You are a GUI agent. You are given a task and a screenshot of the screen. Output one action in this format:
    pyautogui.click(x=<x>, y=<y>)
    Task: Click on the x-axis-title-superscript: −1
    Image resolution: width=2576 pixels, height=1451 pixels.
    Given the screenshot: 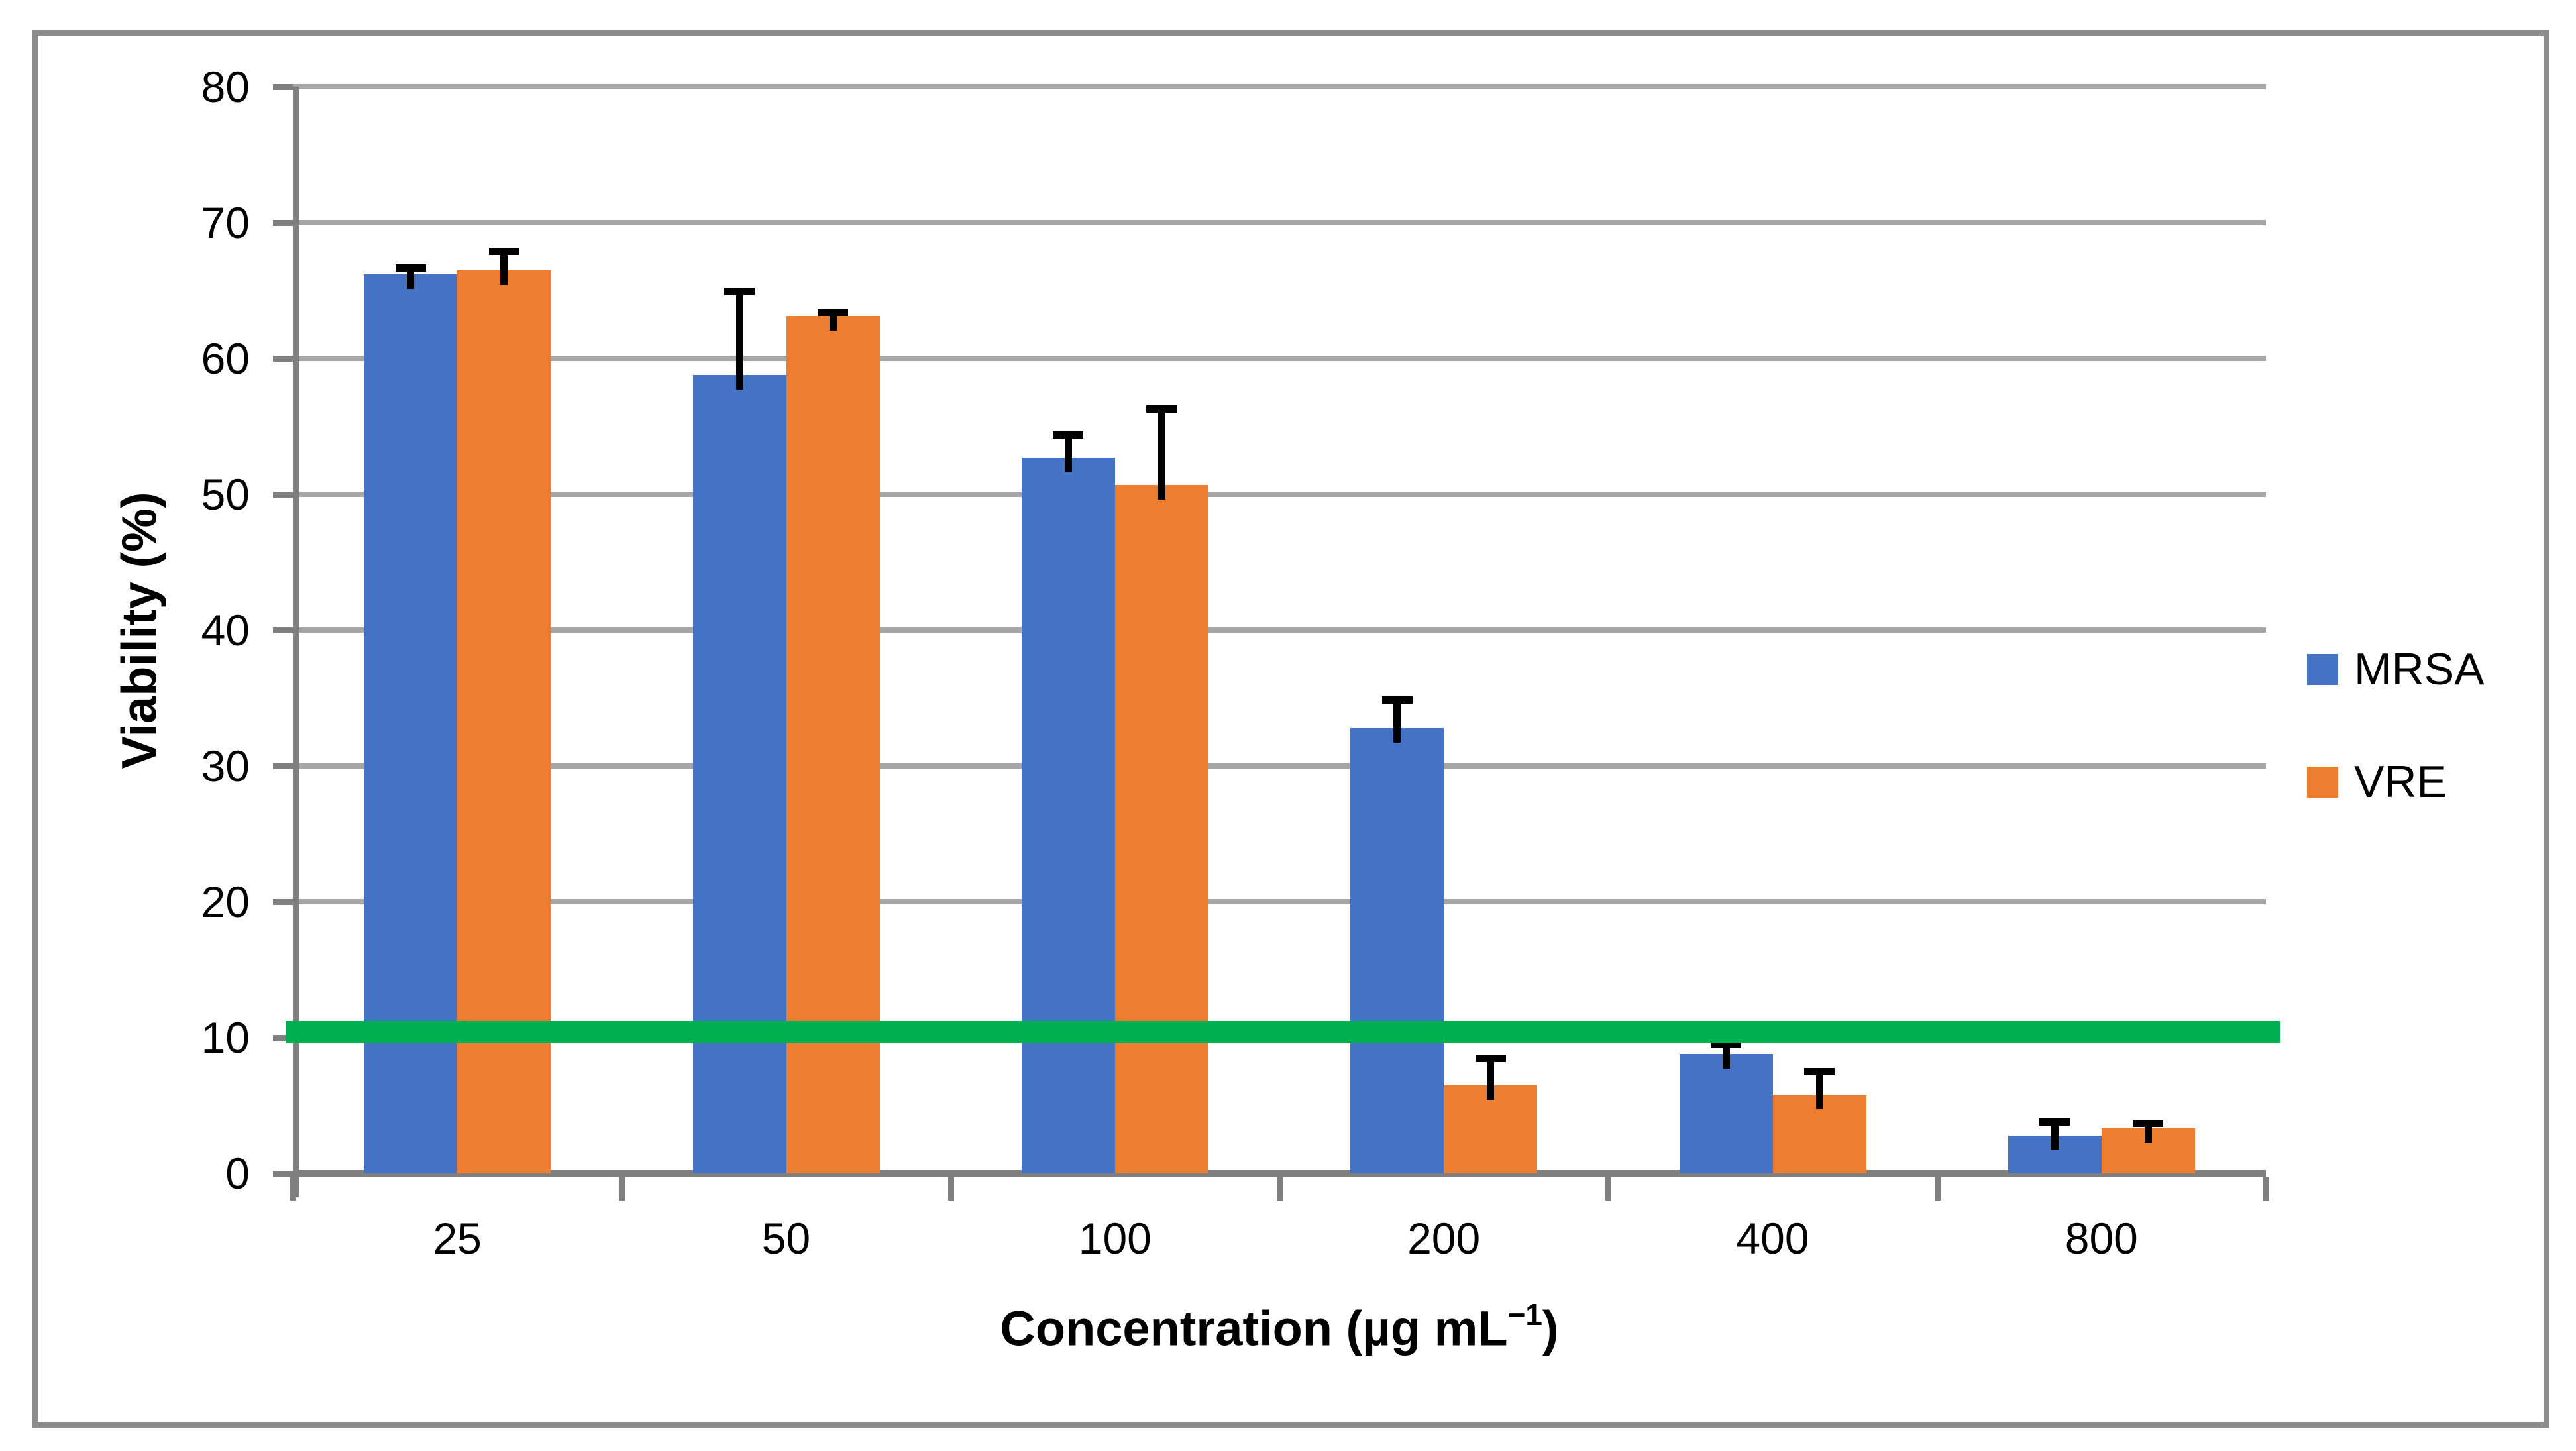 What is the action you would take?
    pyautogui.click(x=1524, y=1314)
    